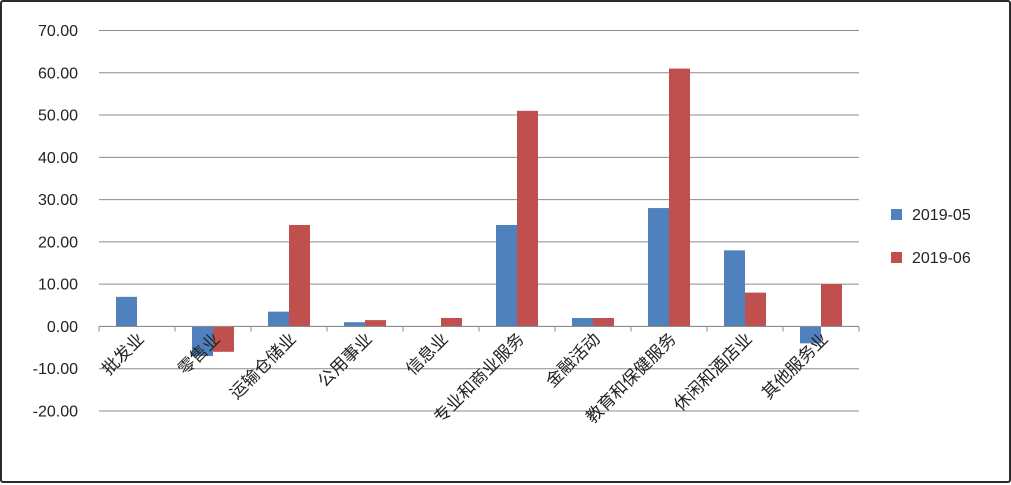 The image size is (1011, 485). I want to click on x-category-label: 公用事业, so click(345, 360).